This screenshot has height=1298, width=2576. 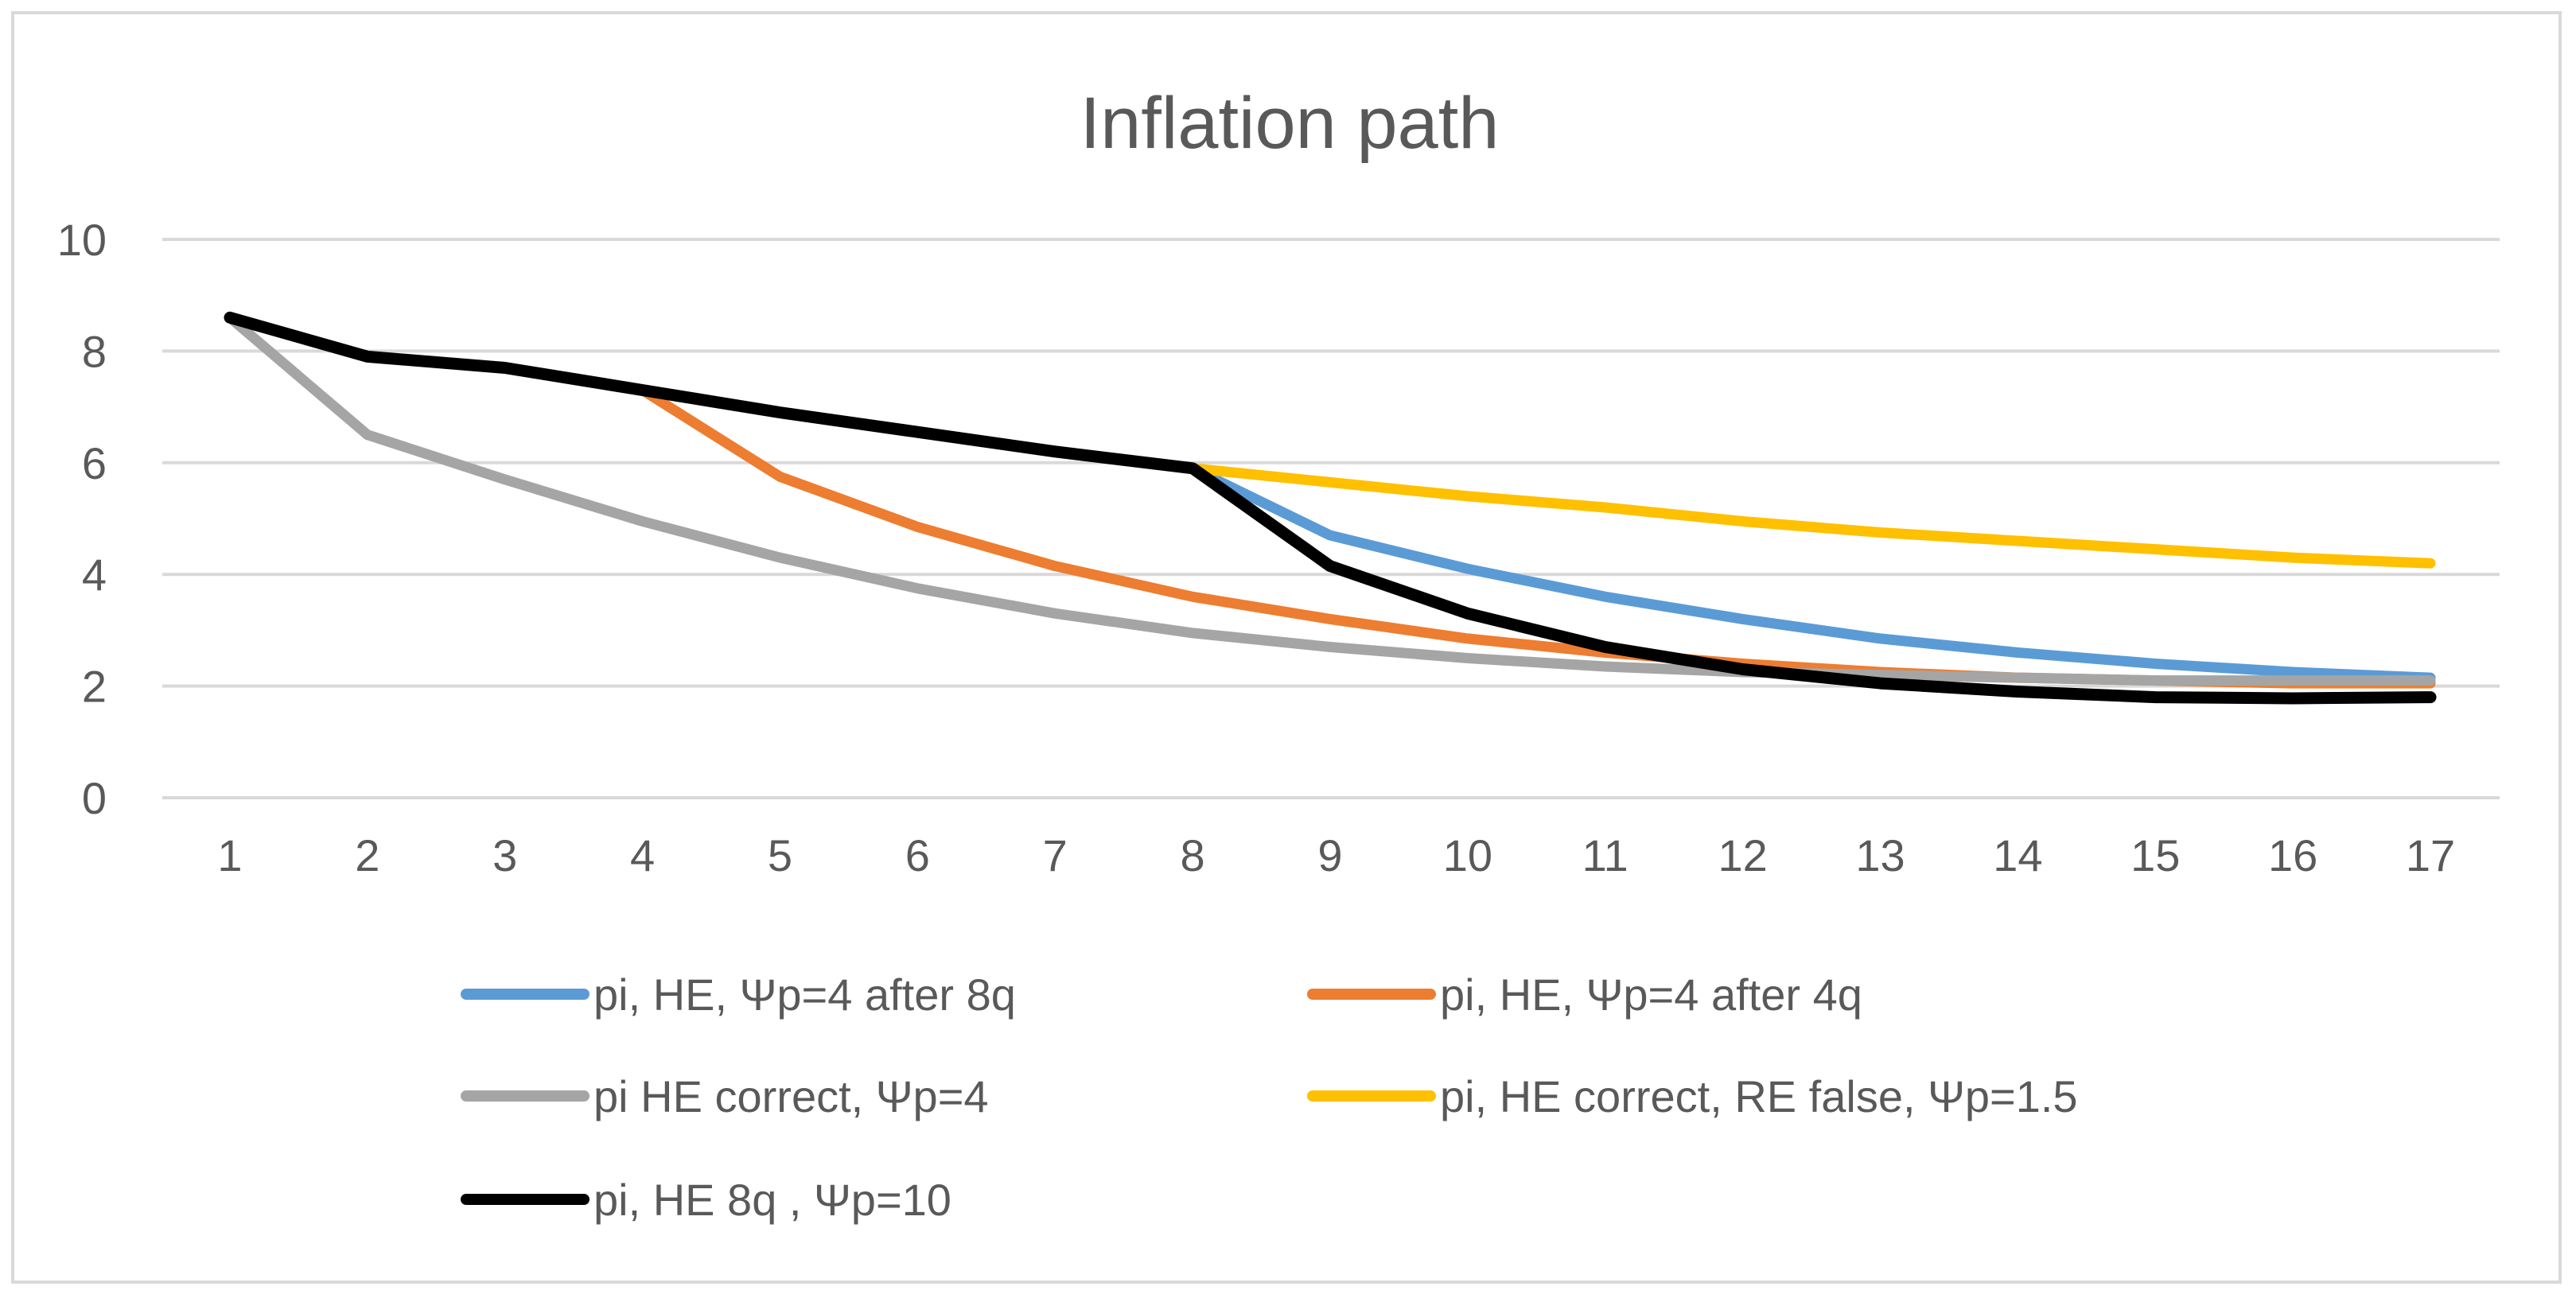 What do you see at coordinates (95, 798) in the screenshot?
I see `y-tick-label: 0` at bounding box center [95, 798].